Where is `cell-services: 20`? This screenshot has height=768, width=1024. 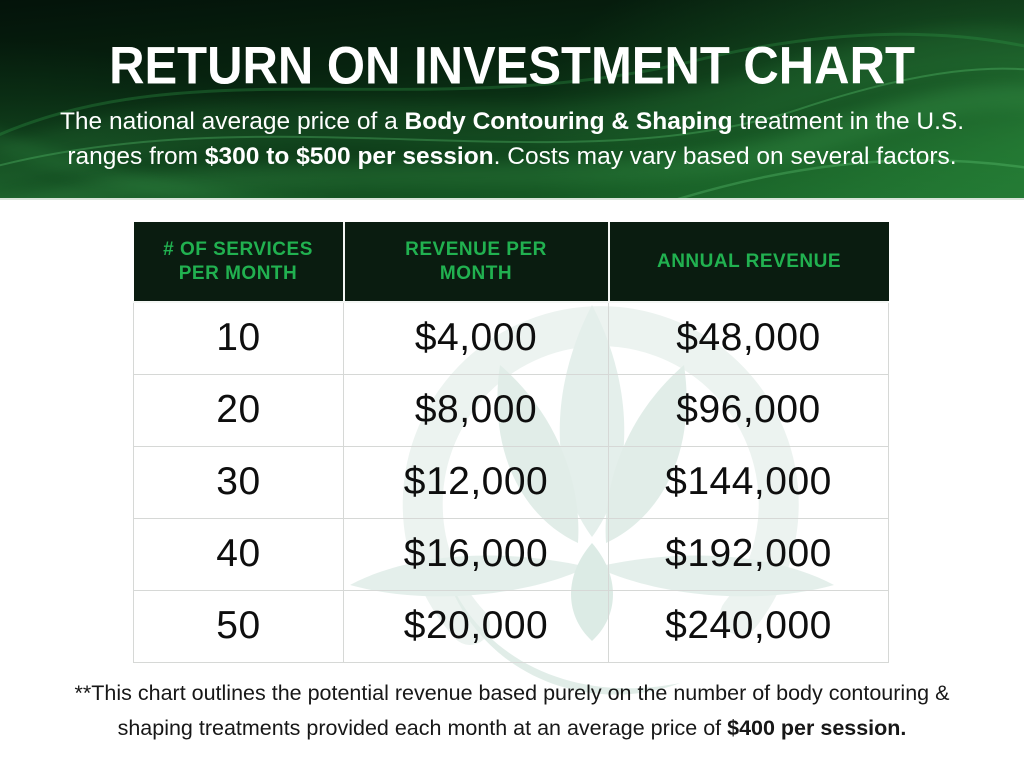 cell-services: 20 is located at coordinates (238, 410).